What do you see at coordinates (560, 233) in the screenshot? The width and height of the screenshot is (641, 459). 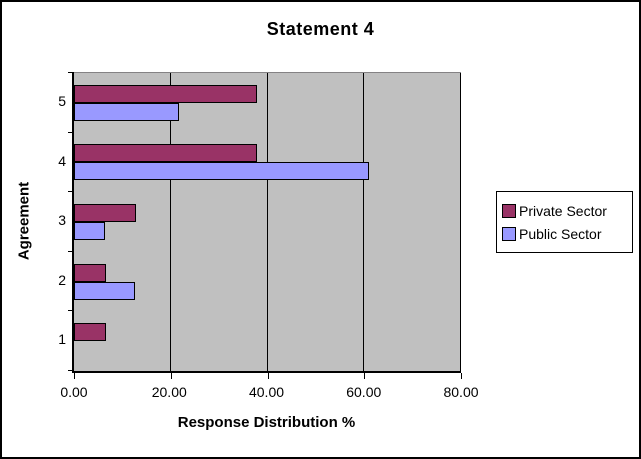 I see `legend-label-public-sector: Public Sector` at bounding box center [560, 233].